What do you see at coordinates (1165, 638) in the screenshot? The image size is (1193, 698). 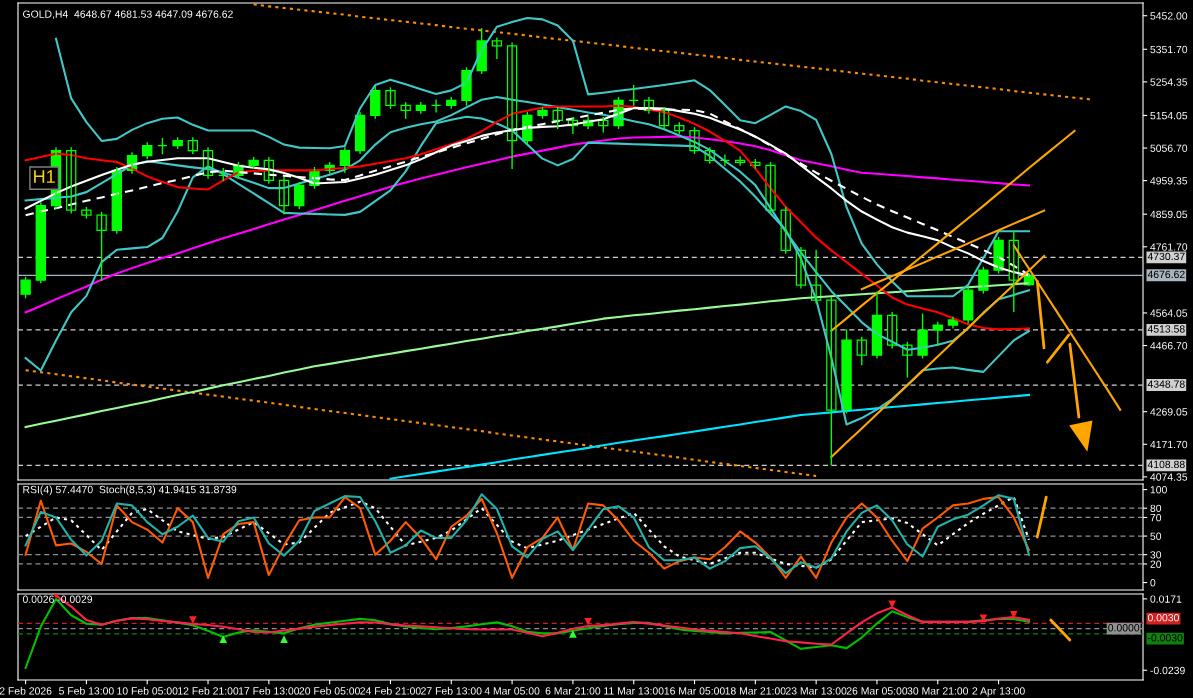 I see `ref-line-label: -0.0030` at bounding box center [1165, 638].